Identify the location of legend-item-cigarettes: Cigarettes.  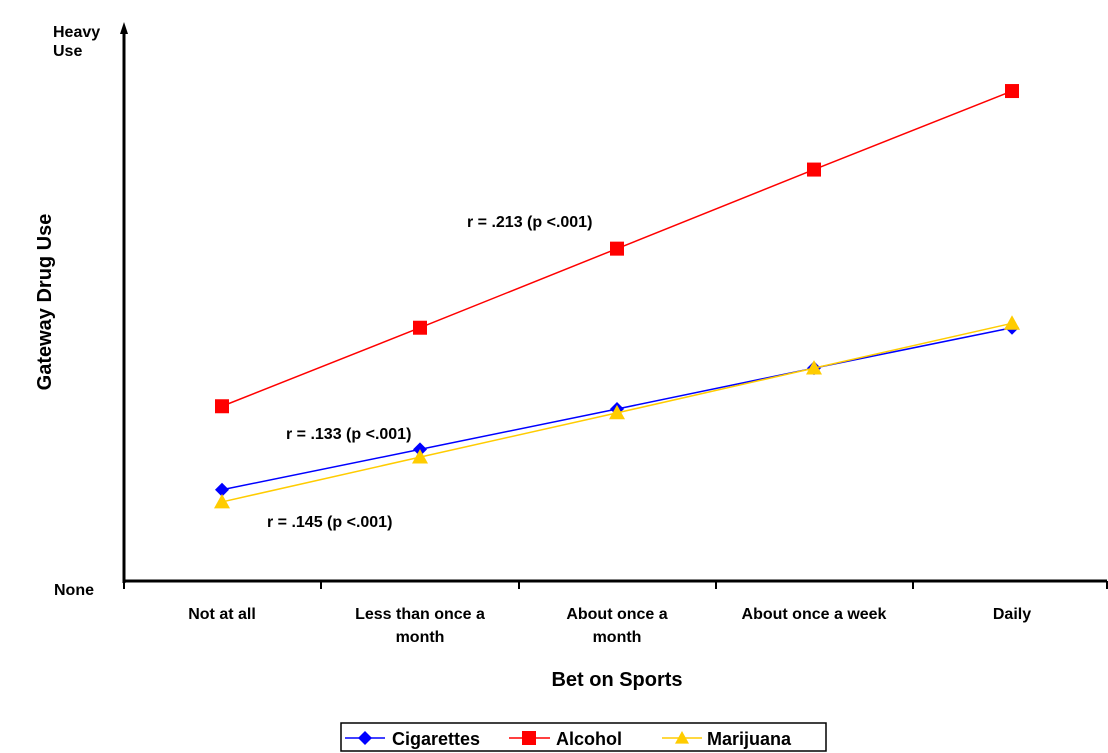
(412, 739).